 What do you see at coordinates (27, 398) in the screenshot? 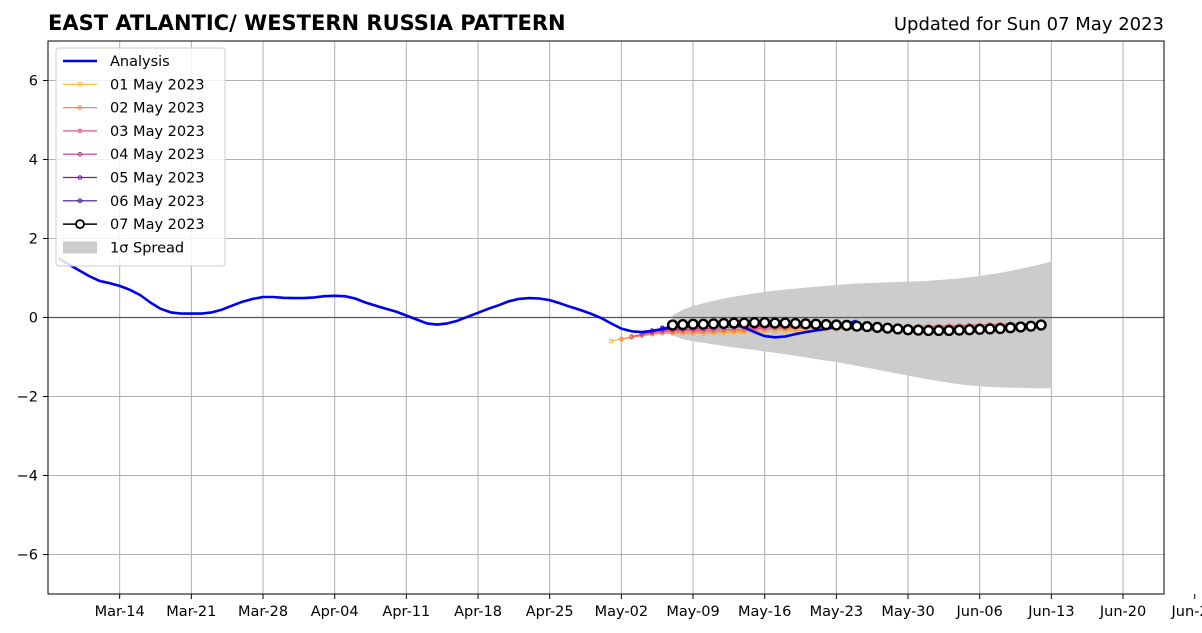
I see `y-tick-label: −2` at bounding box center [27, 398].